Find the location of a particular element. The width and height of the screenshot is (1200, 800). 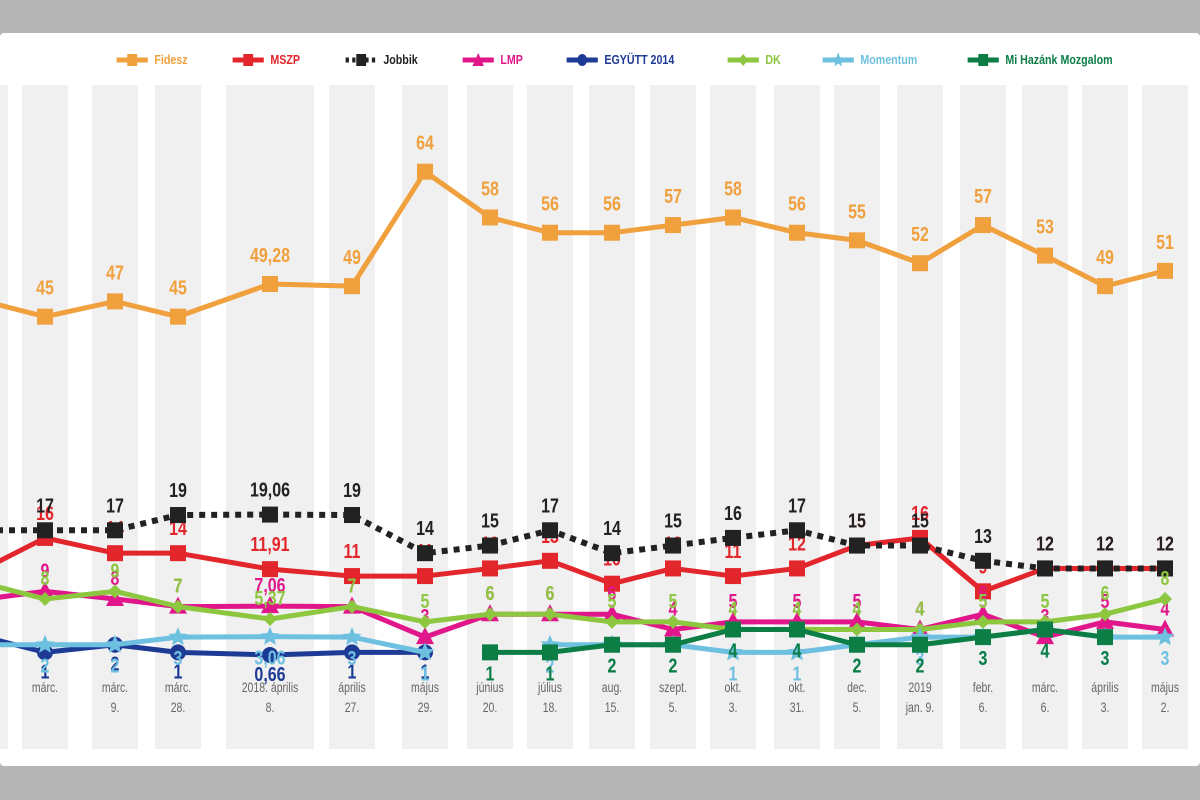

fidesz-data-label: 52 is located at coordinates (920, 235).